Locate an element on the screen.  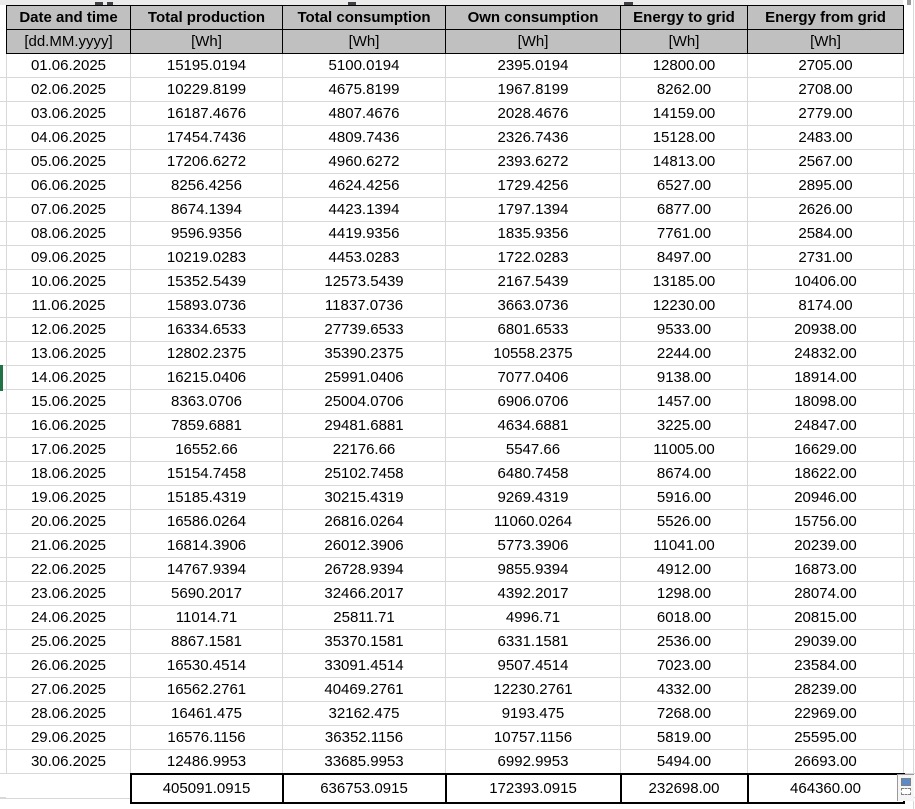
value-cell: 6018.00 is located at coordinates (684, 617).